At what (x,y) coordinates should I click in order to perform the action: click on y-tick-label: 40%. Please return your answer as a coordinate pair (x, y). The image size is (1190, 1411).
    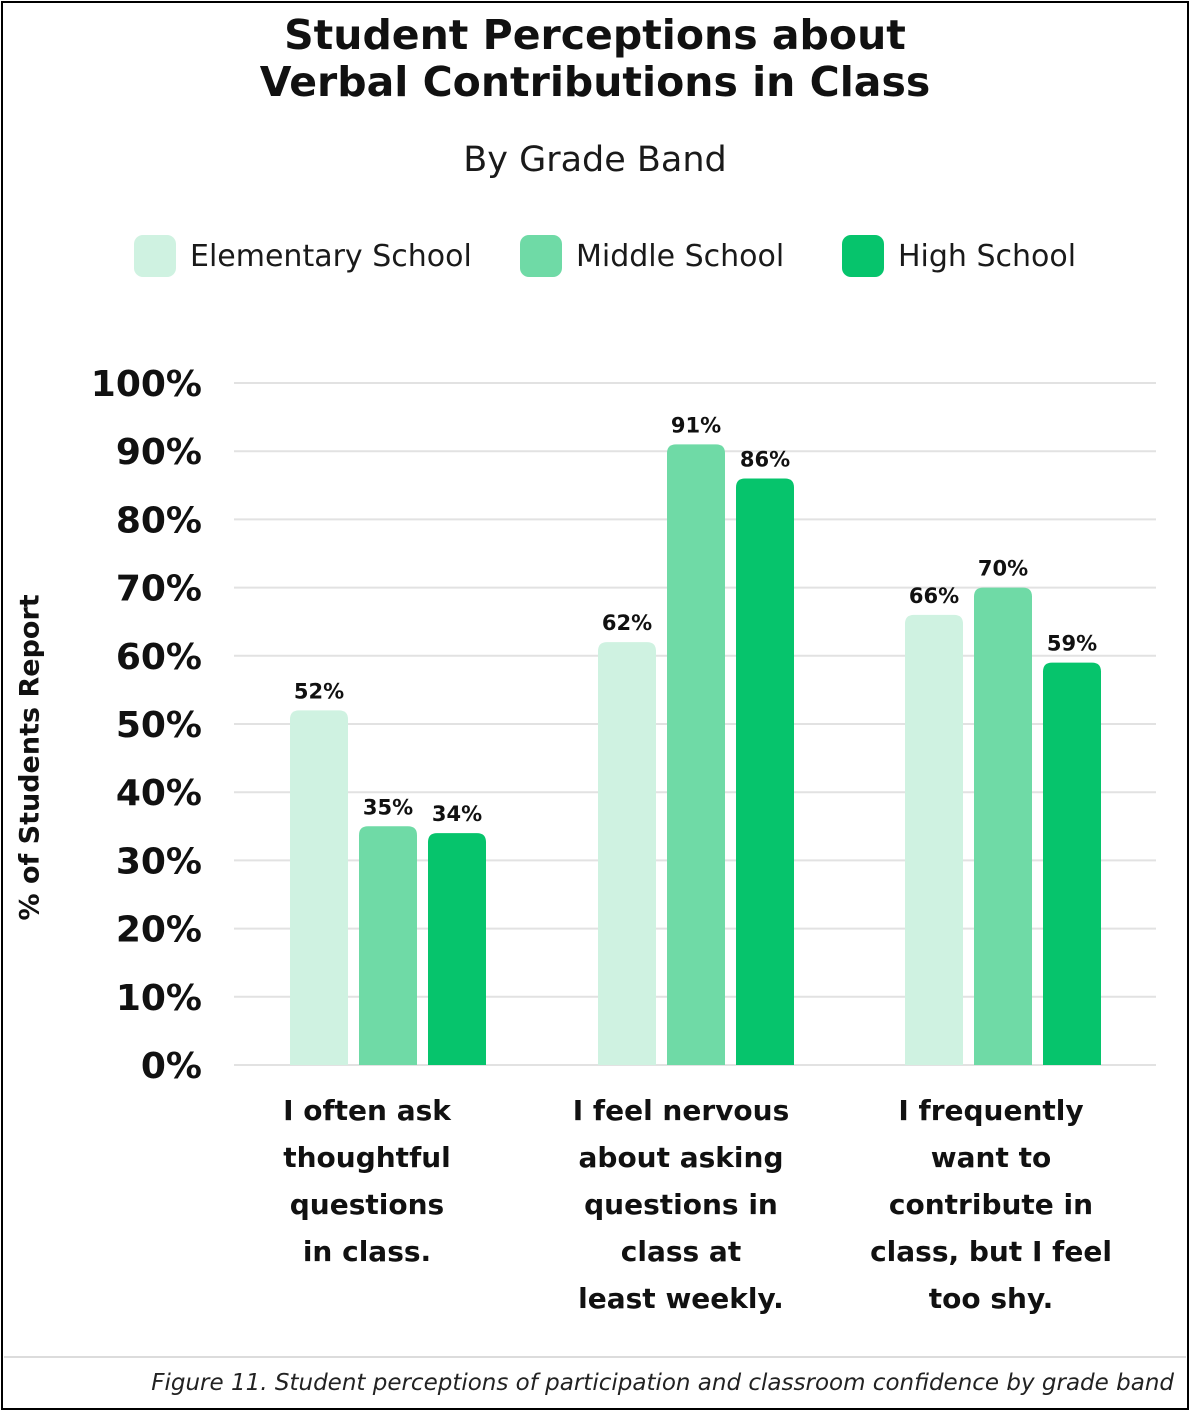
    Looking at the image, I should click on (159, 793).